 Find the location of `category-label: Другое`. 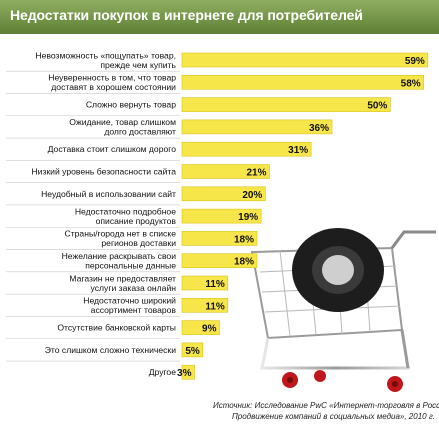

category-label: Другое is located at coordinates (163, 372).